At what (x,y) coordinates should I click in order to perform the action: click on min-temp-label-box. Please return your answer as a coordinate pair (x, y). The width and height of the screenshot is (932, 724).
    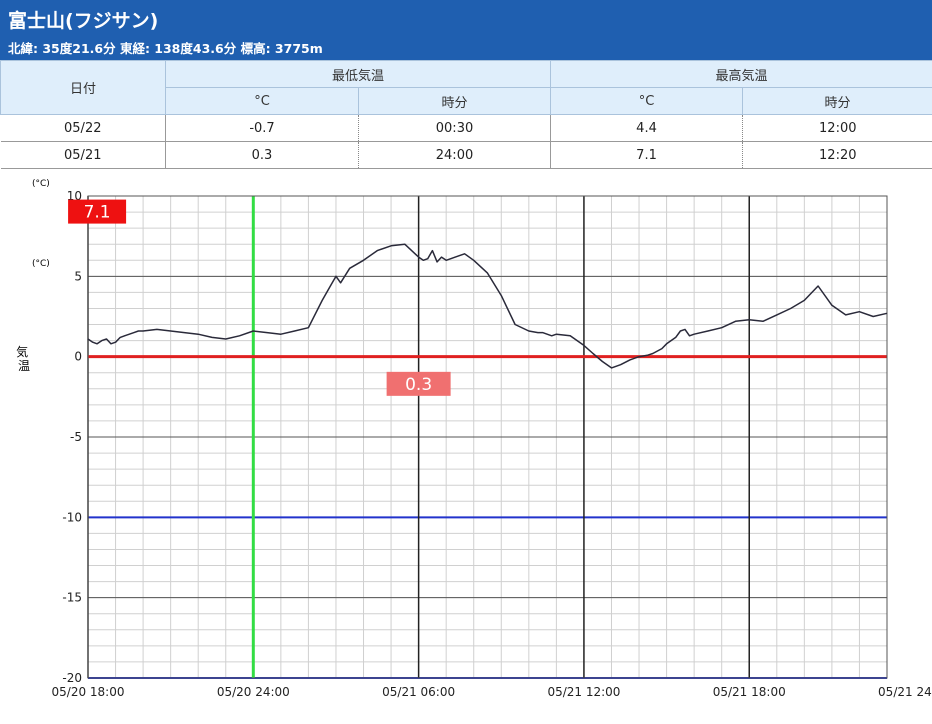
    Looking at the image, I should click on (418, 383).